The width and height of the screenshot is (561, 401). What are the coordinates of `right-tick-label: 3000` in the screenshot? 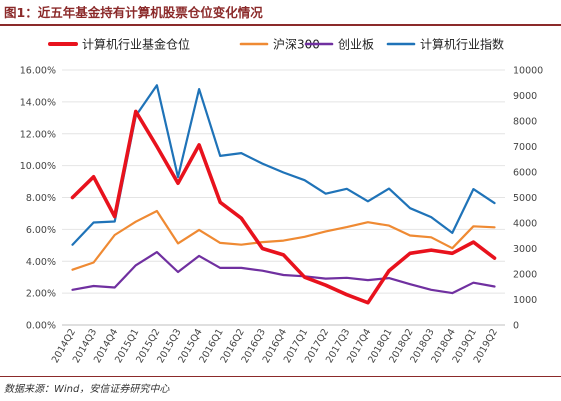 It's located at (525, 249).